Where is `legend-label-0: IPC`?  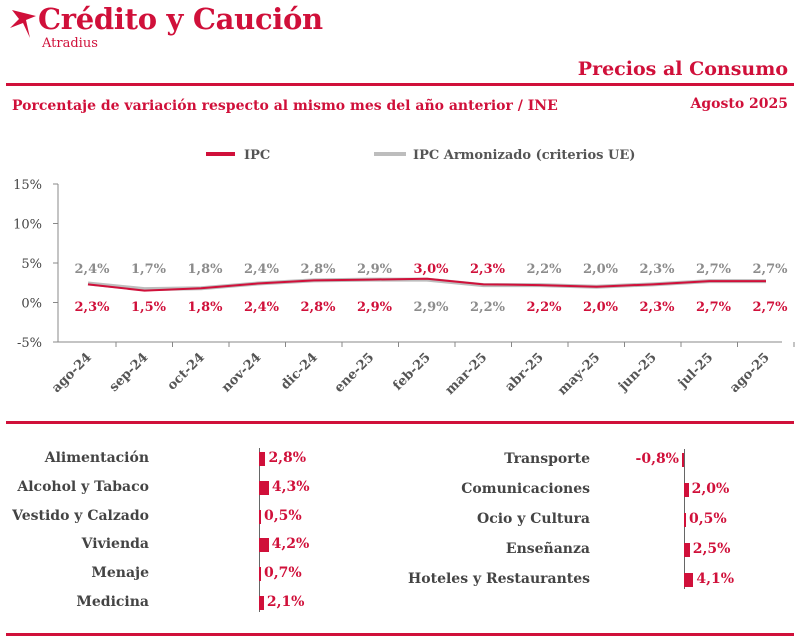 legend-label-0: IPC is located at coordinates (257, 155).